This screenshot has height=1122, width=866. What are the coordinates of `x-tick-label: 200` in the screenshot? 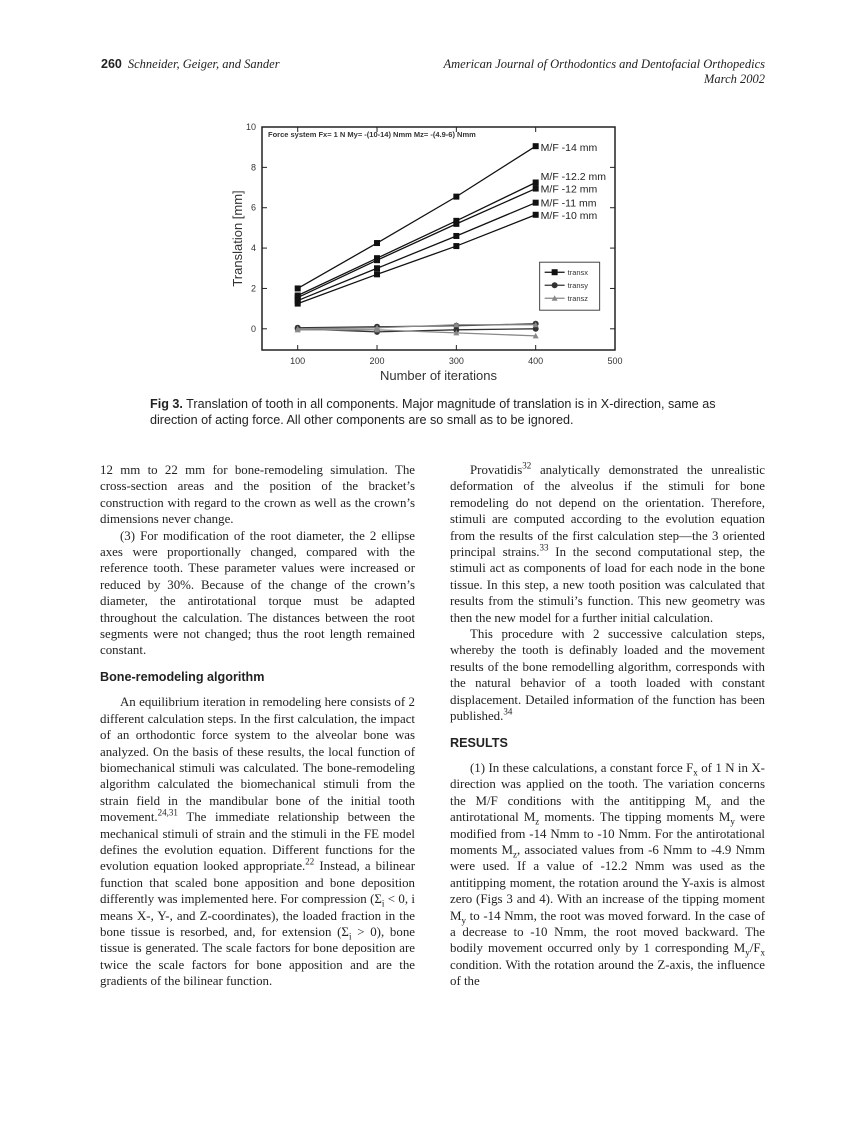 It's located at (377, 361).